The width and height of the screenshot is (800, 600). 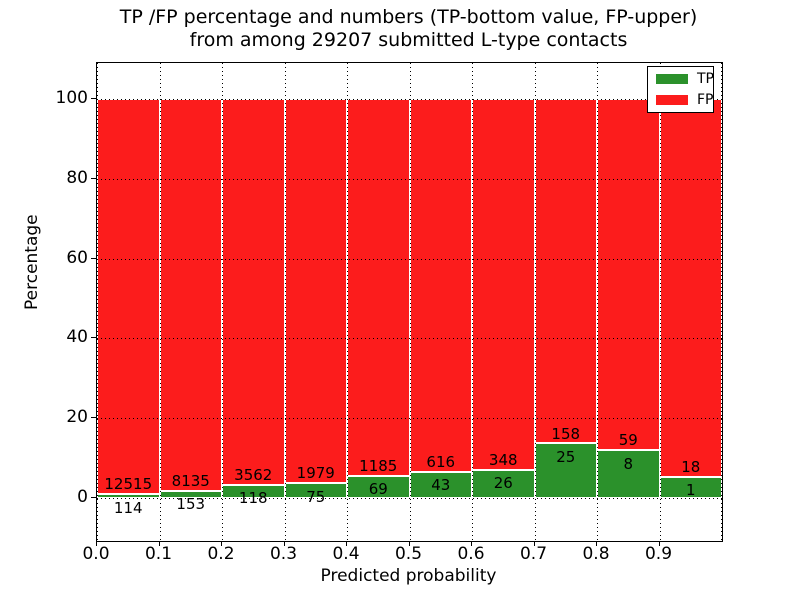 What do you see at coordinates (471, 554) in the screenshot?
I see `x-tick-label: 0.6` at bounding box center [471, 554].